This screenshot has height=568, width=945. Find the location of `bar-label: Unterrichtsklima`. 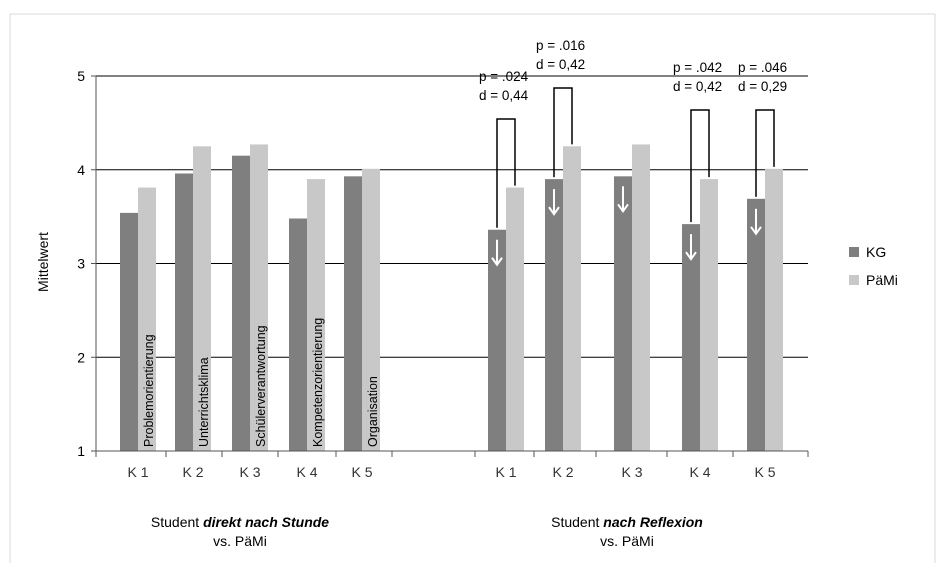

bar-label: Unterrichtsklima is located at coordinates (204, 402).